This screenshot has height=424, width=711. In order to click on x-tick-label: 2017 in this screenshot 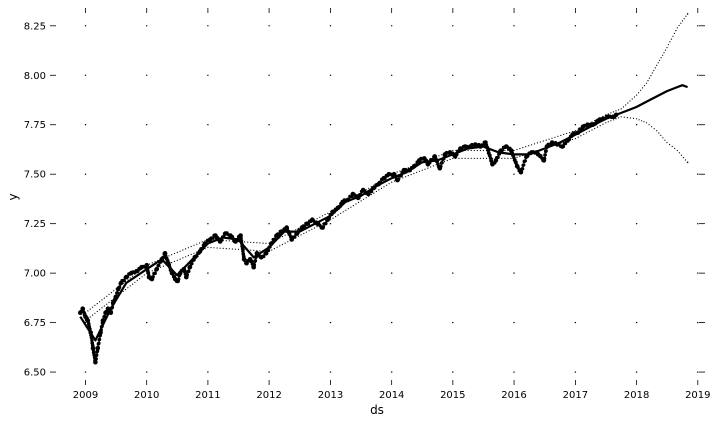, I will do `click(575, 395)`.